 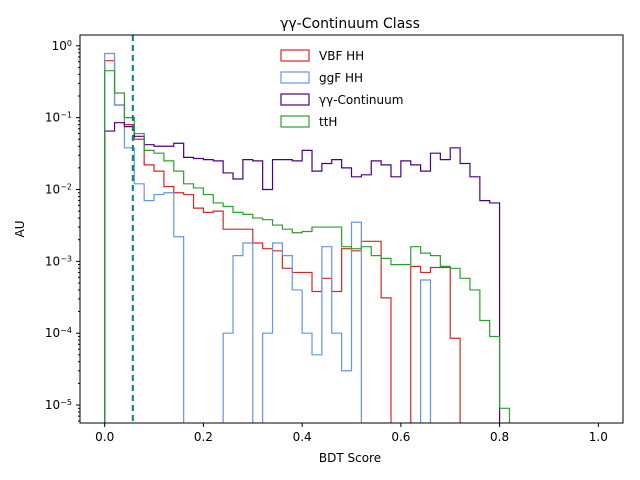 I want to click on legend-label: ttH, so click(x=328, y=122).